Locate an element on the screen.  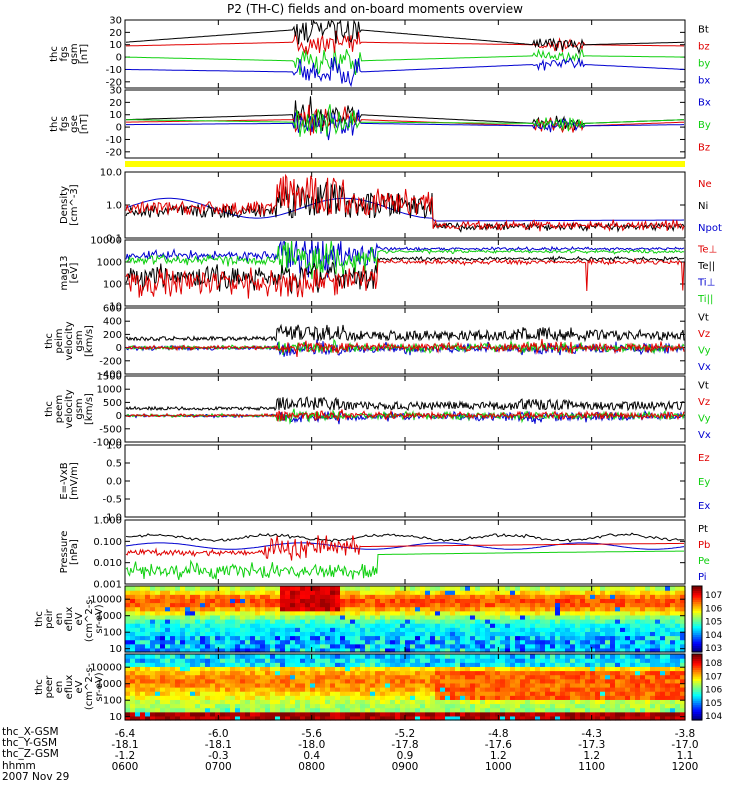
legend-label: Vx is located at coordinates (704, 367).